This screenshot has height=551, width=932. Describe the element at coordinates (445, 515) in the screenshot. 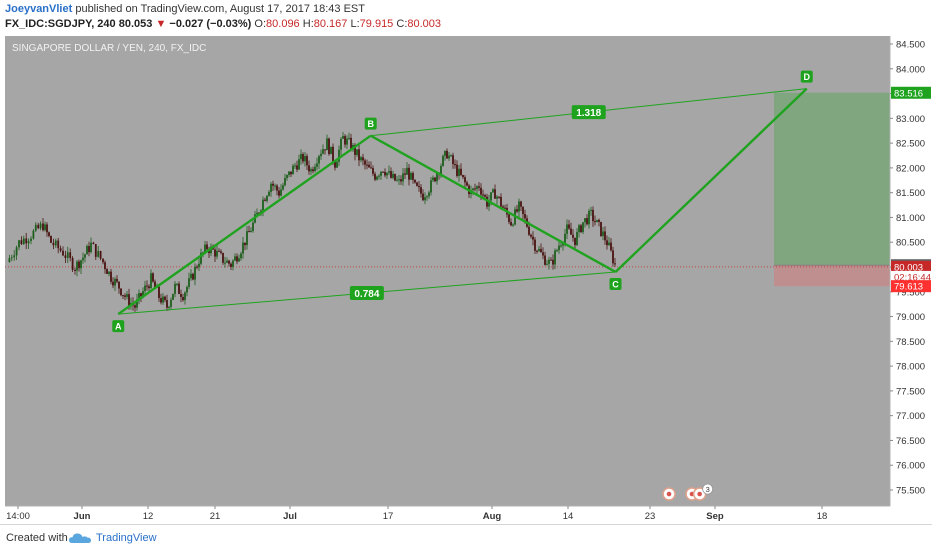

I see `time-axis` at that location.